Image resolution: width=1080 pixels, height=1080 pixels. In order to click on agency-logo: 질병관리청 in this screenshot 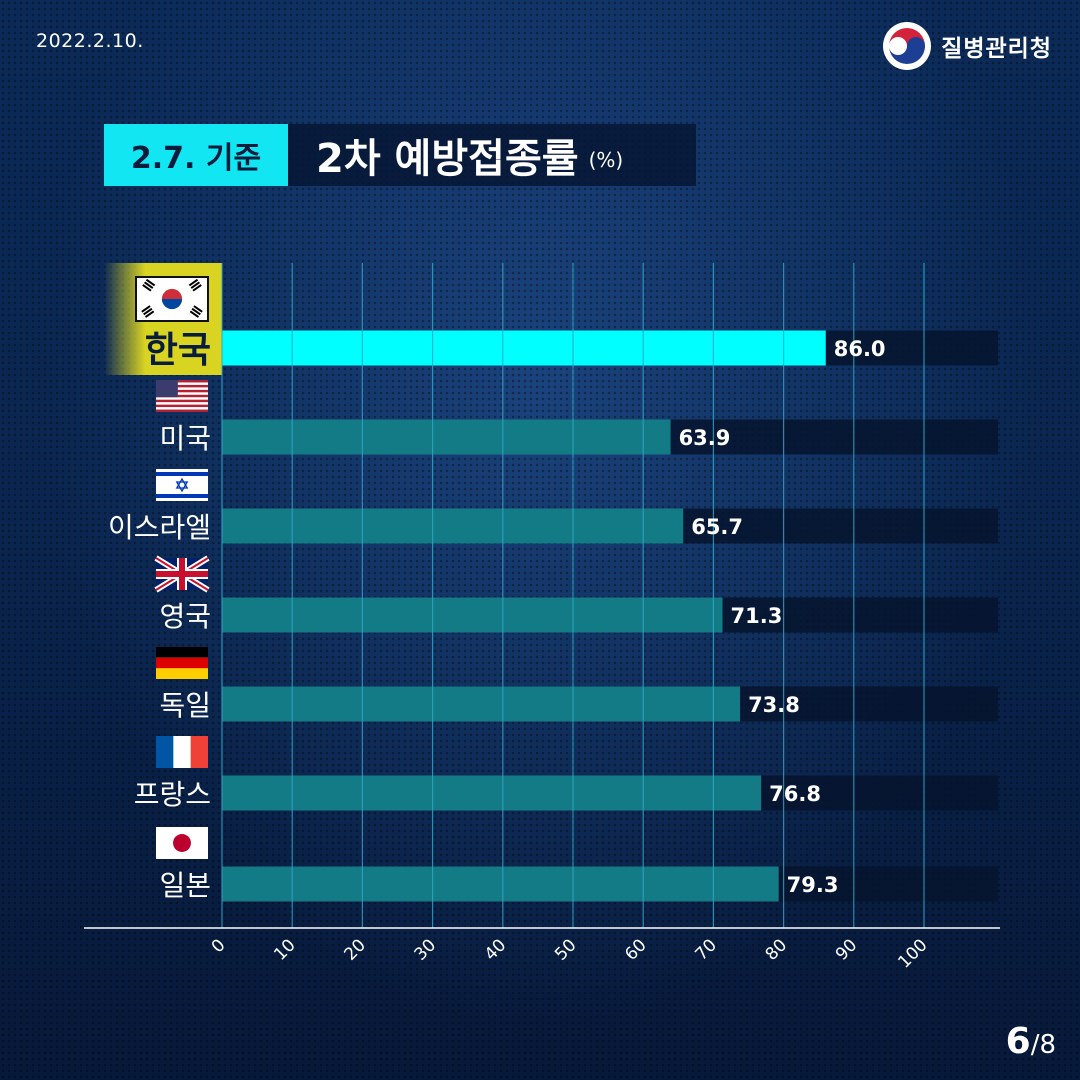, I will do `click(967, 46)`.